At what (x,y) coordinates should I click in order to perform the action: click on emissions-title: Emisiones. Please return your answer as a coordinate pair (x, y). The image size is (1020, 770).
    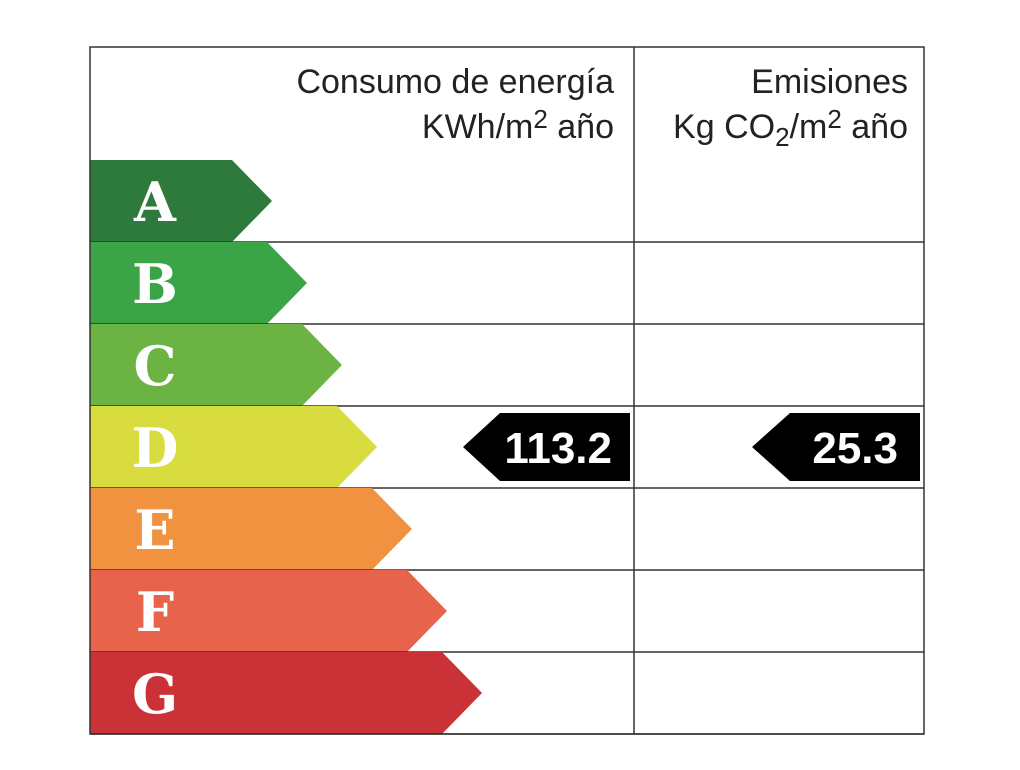
    Looking at the image, I should click on (829, 82).